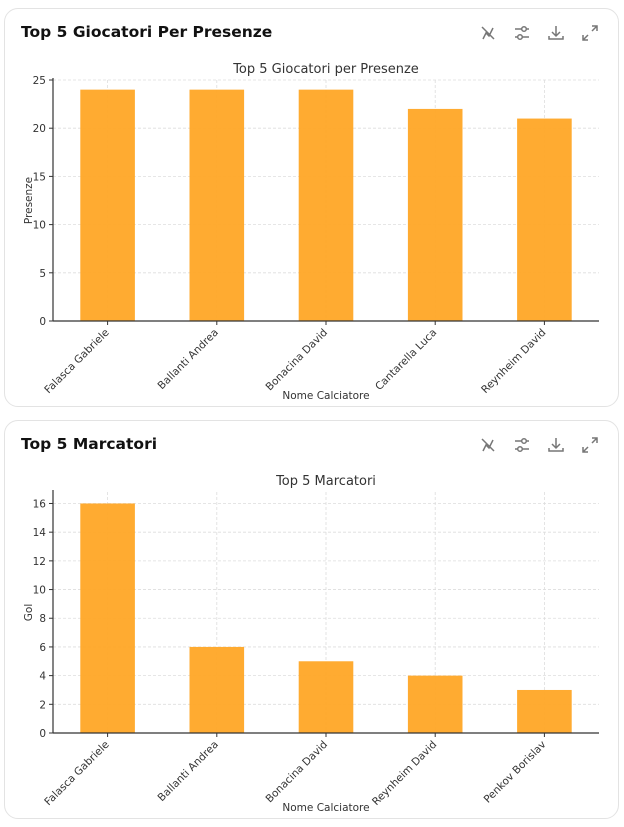 The width and height of the screenshot is (624, 827). I want to click on y-axis-label: Presenze, so click(29, 200).